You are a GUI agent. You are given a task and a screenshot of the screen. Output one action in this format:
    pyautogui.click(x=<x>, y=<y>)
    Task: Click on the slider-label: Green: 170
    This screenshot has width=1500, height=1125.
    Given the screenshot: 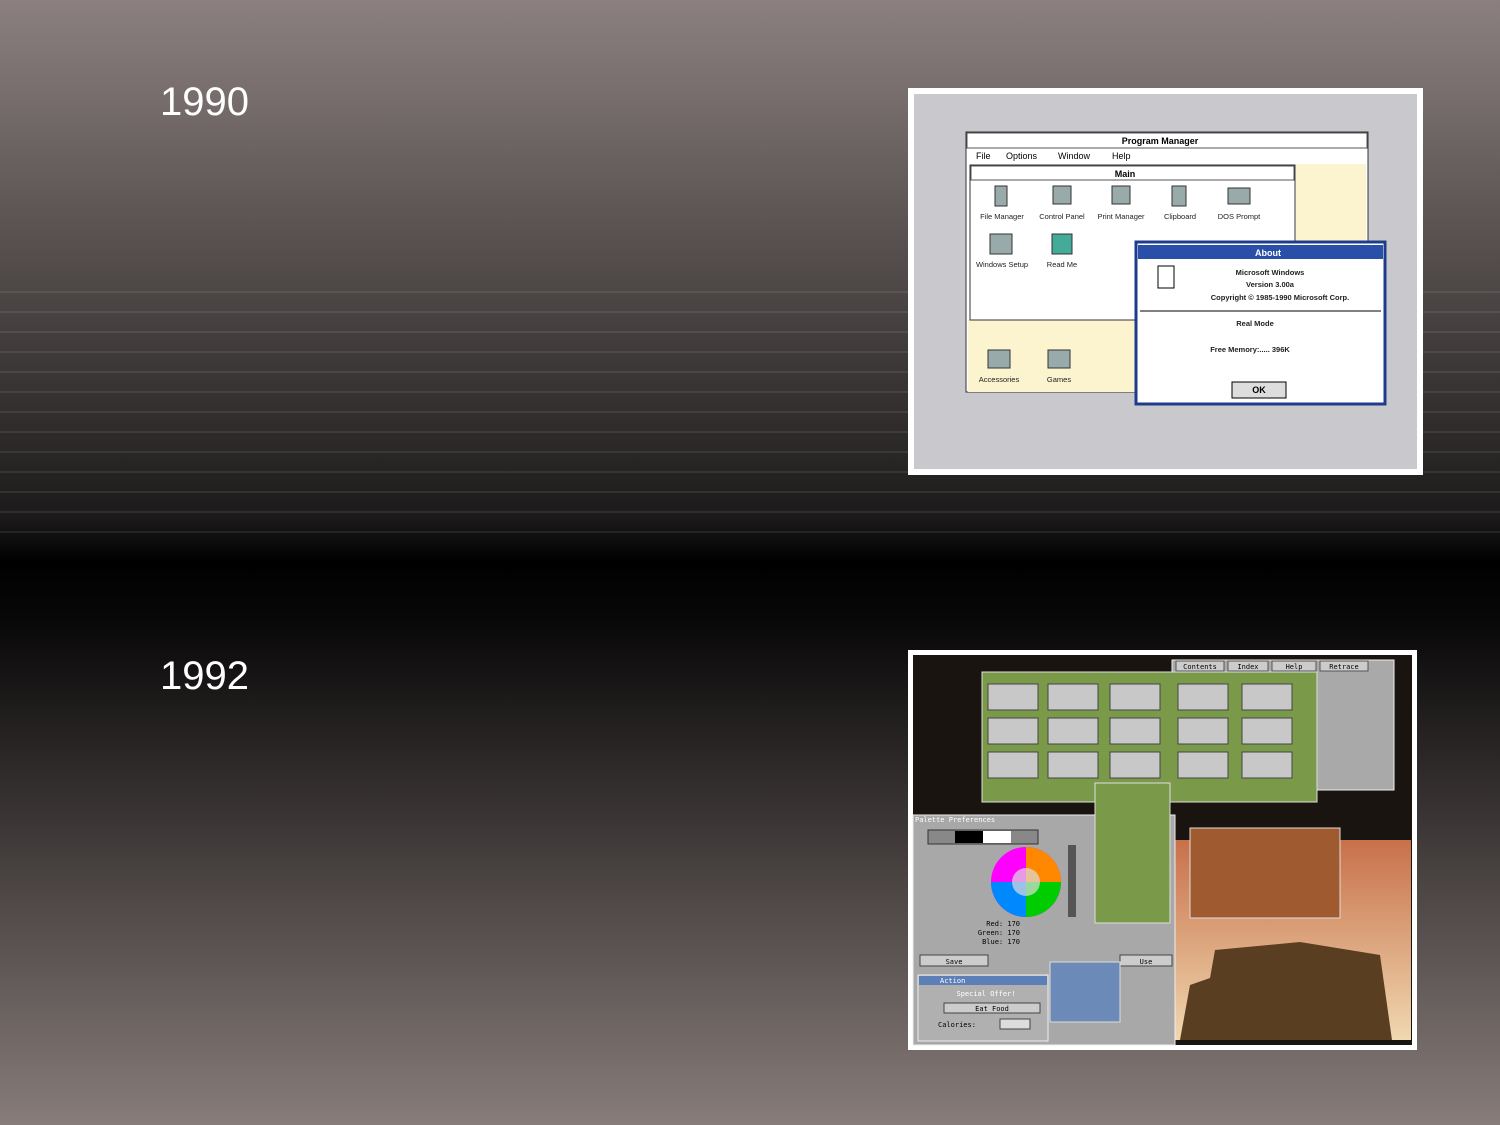 What is the action you would take?
    pyautogui.click(x=999, y=933)
    